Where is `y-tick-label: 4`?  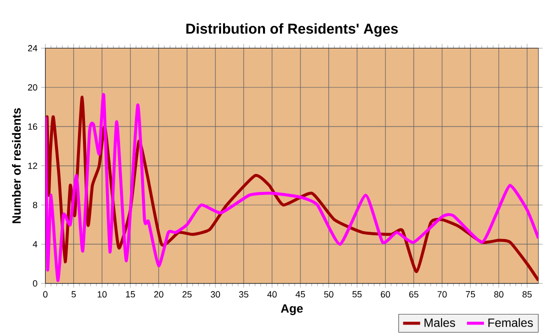 y-tick-label: 4 is located at coordinates (35, 244).